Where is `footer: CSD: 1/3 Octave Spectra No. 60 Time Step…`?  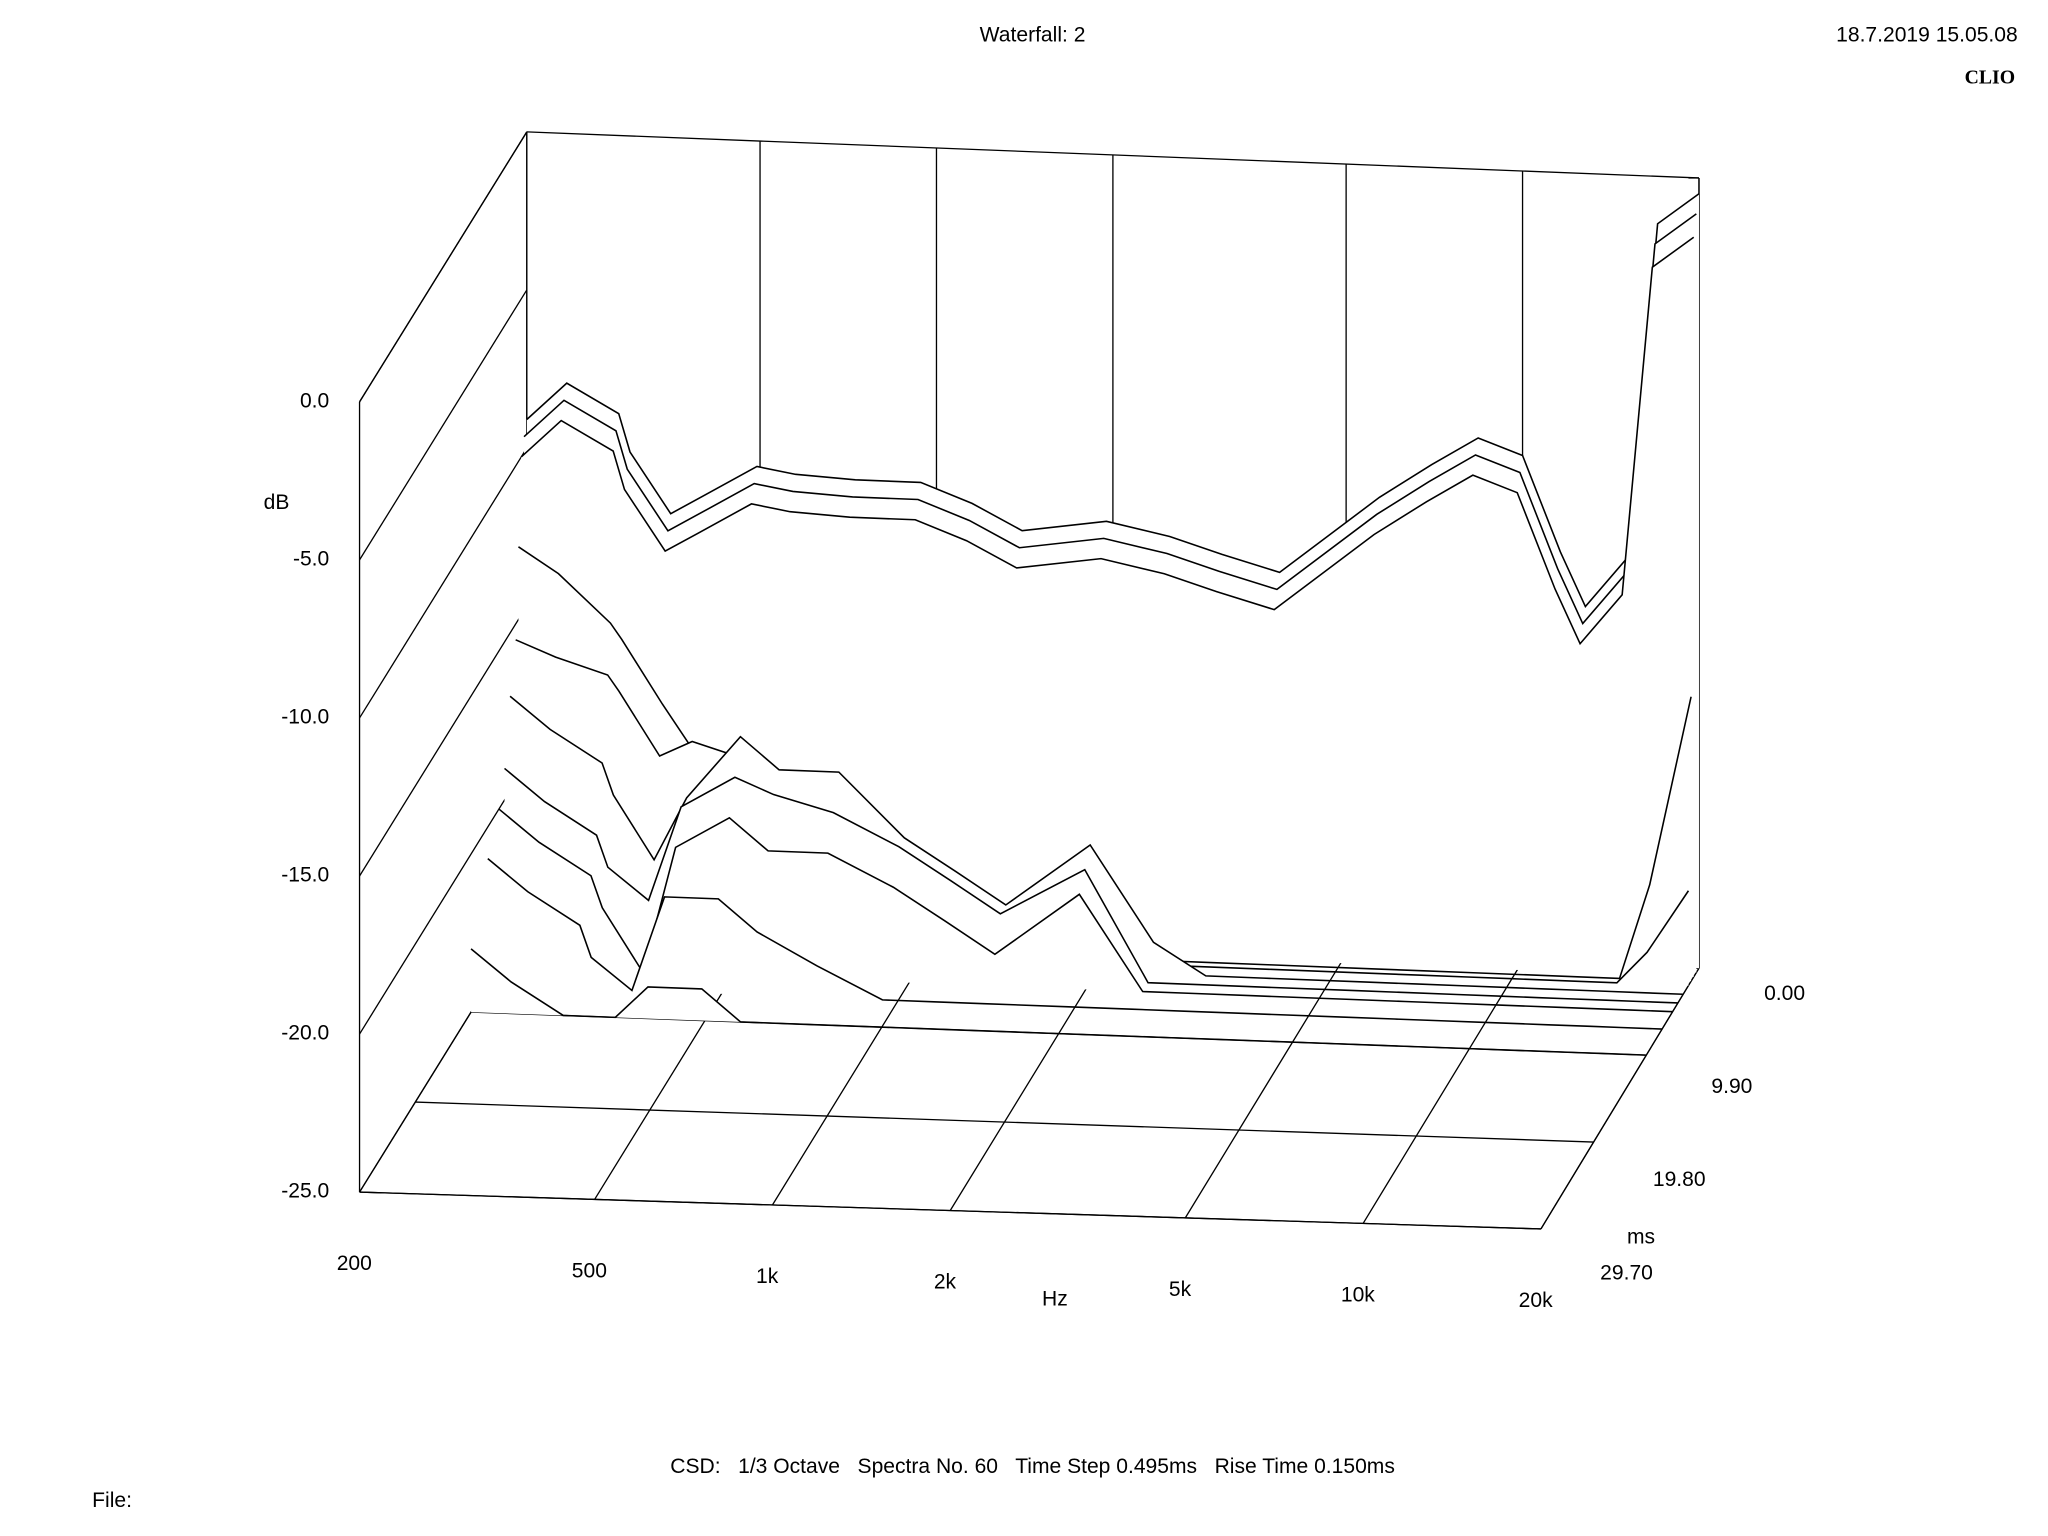 footer: CSD: 1/3 Octave Spectra No. 60 Time Step… is located at coordinates (1032, 1466).